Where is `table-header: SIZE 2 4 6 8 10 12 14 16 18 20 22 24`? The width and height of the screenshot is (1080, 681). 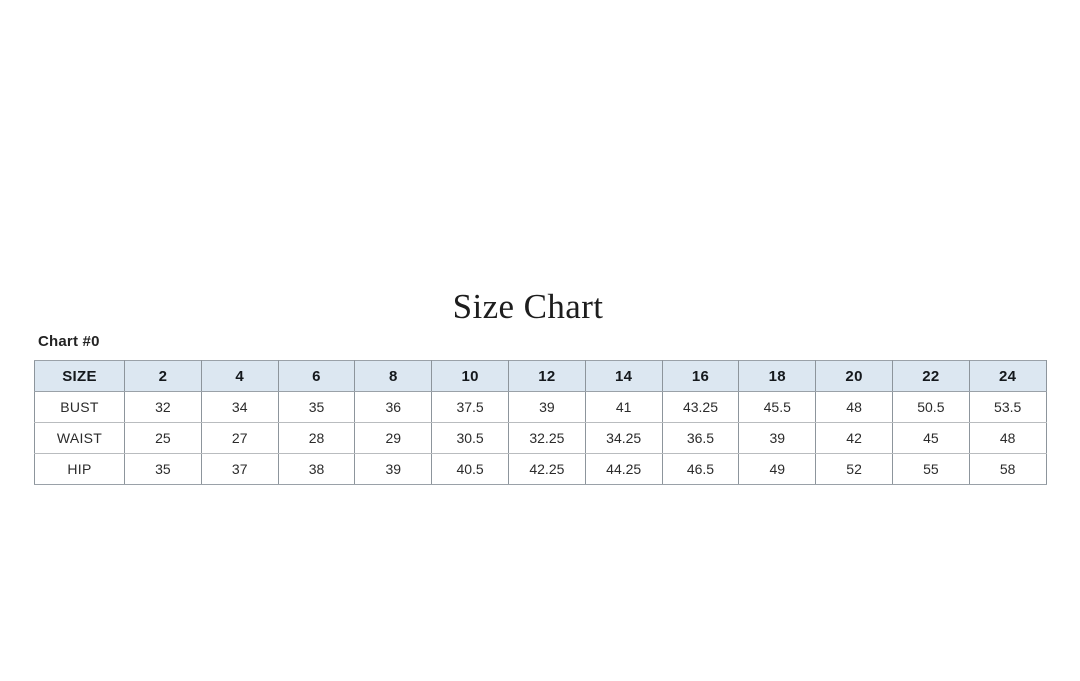
table-header: SIZE 2 4 6 8 10 12 14 16 18 20 22 24 is located at coordinates (540, 376).